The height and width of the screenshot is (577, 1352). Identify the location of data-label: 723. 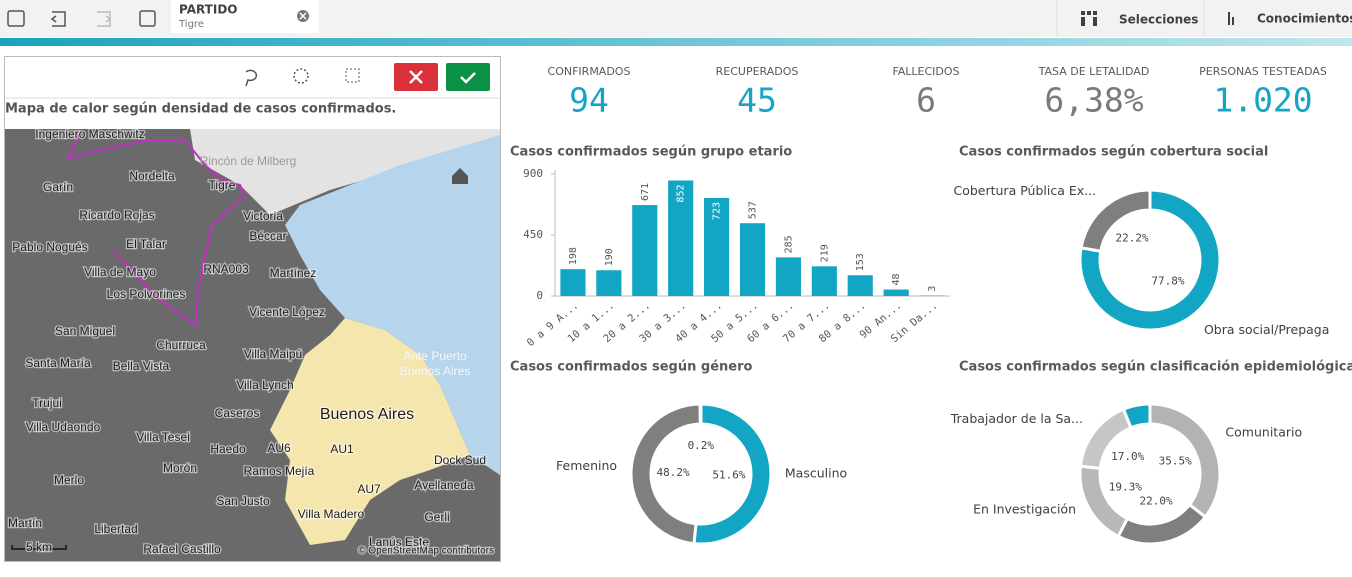
(717, 211).